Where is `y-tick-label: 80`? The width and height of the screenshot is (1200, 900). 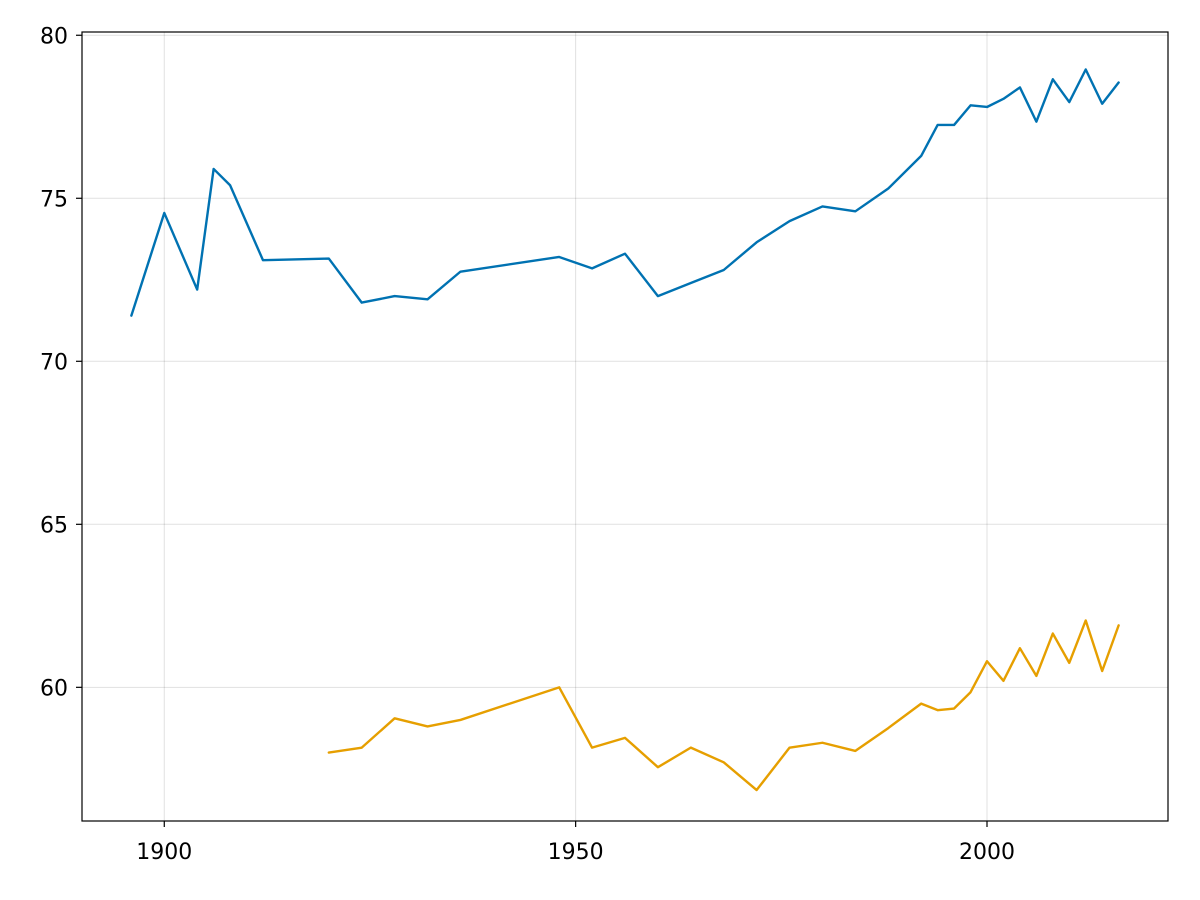 y-tick-label: 80 is located at coordinates (54, 36).